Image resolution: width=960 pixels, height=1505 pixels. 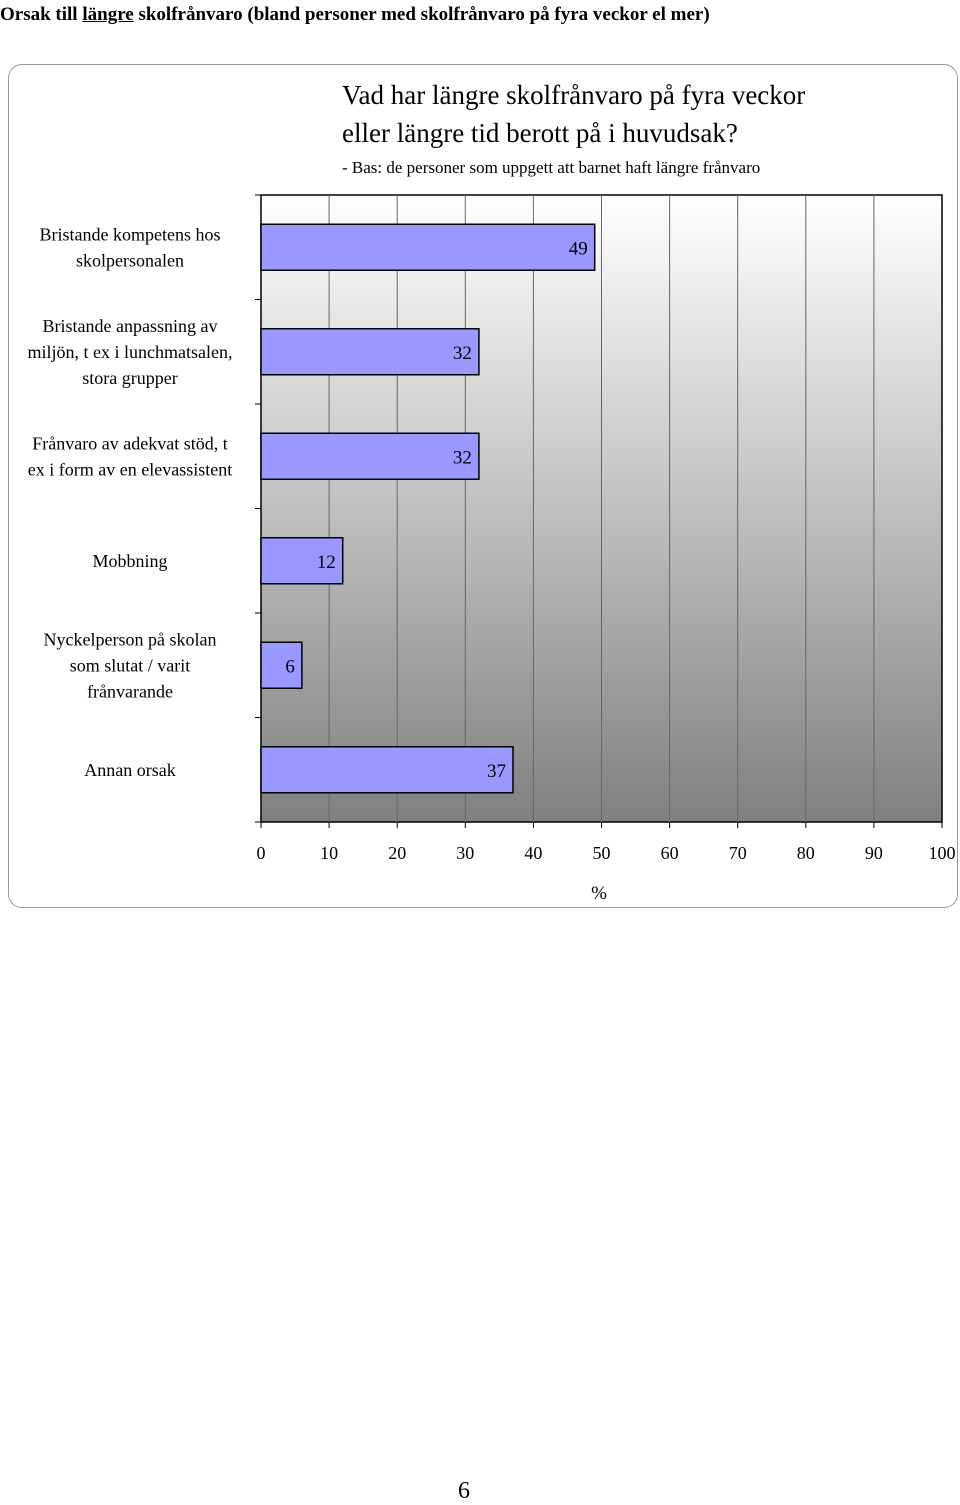 I want to click on data-label: 37, so click(x=496, y=771).